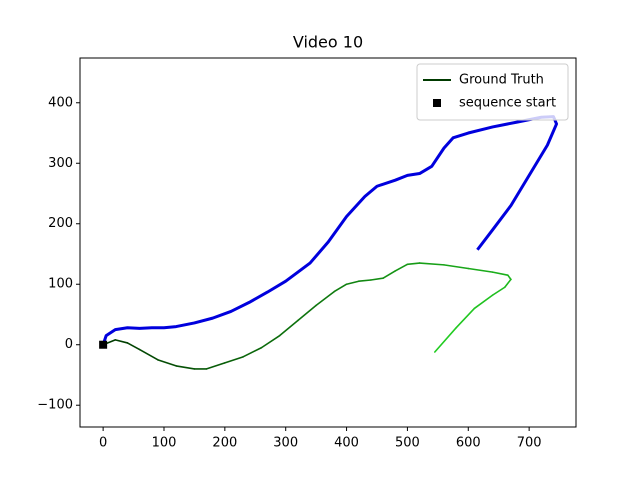  What do you see at coordinates (69, 344) in the screenshot?
I see `y-tick-label: 0` at bounding box center [69, 344].